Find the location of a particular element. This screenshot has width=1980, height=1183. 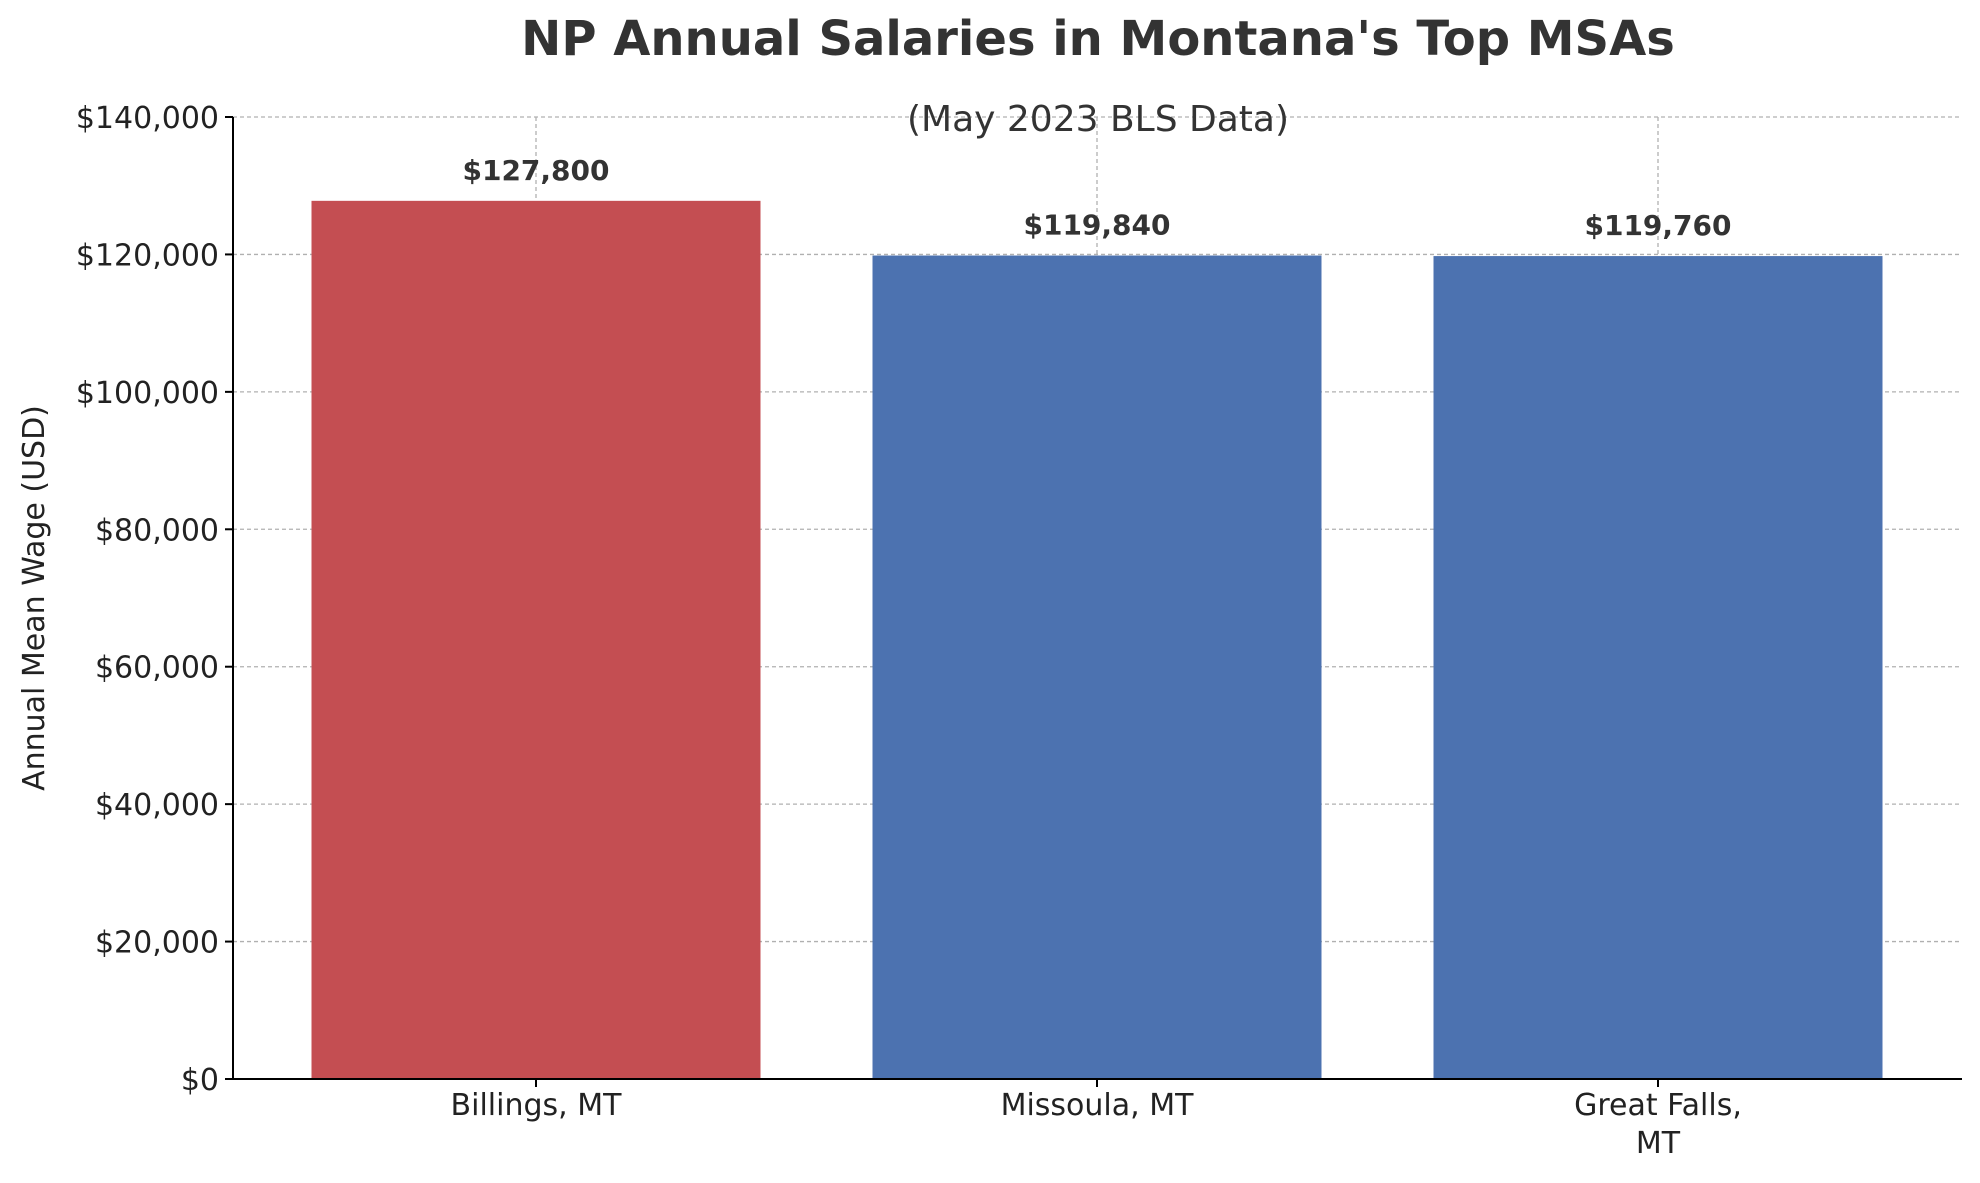

x-tick-label: Missoula, MT is located at coordinates (1098, 1105).